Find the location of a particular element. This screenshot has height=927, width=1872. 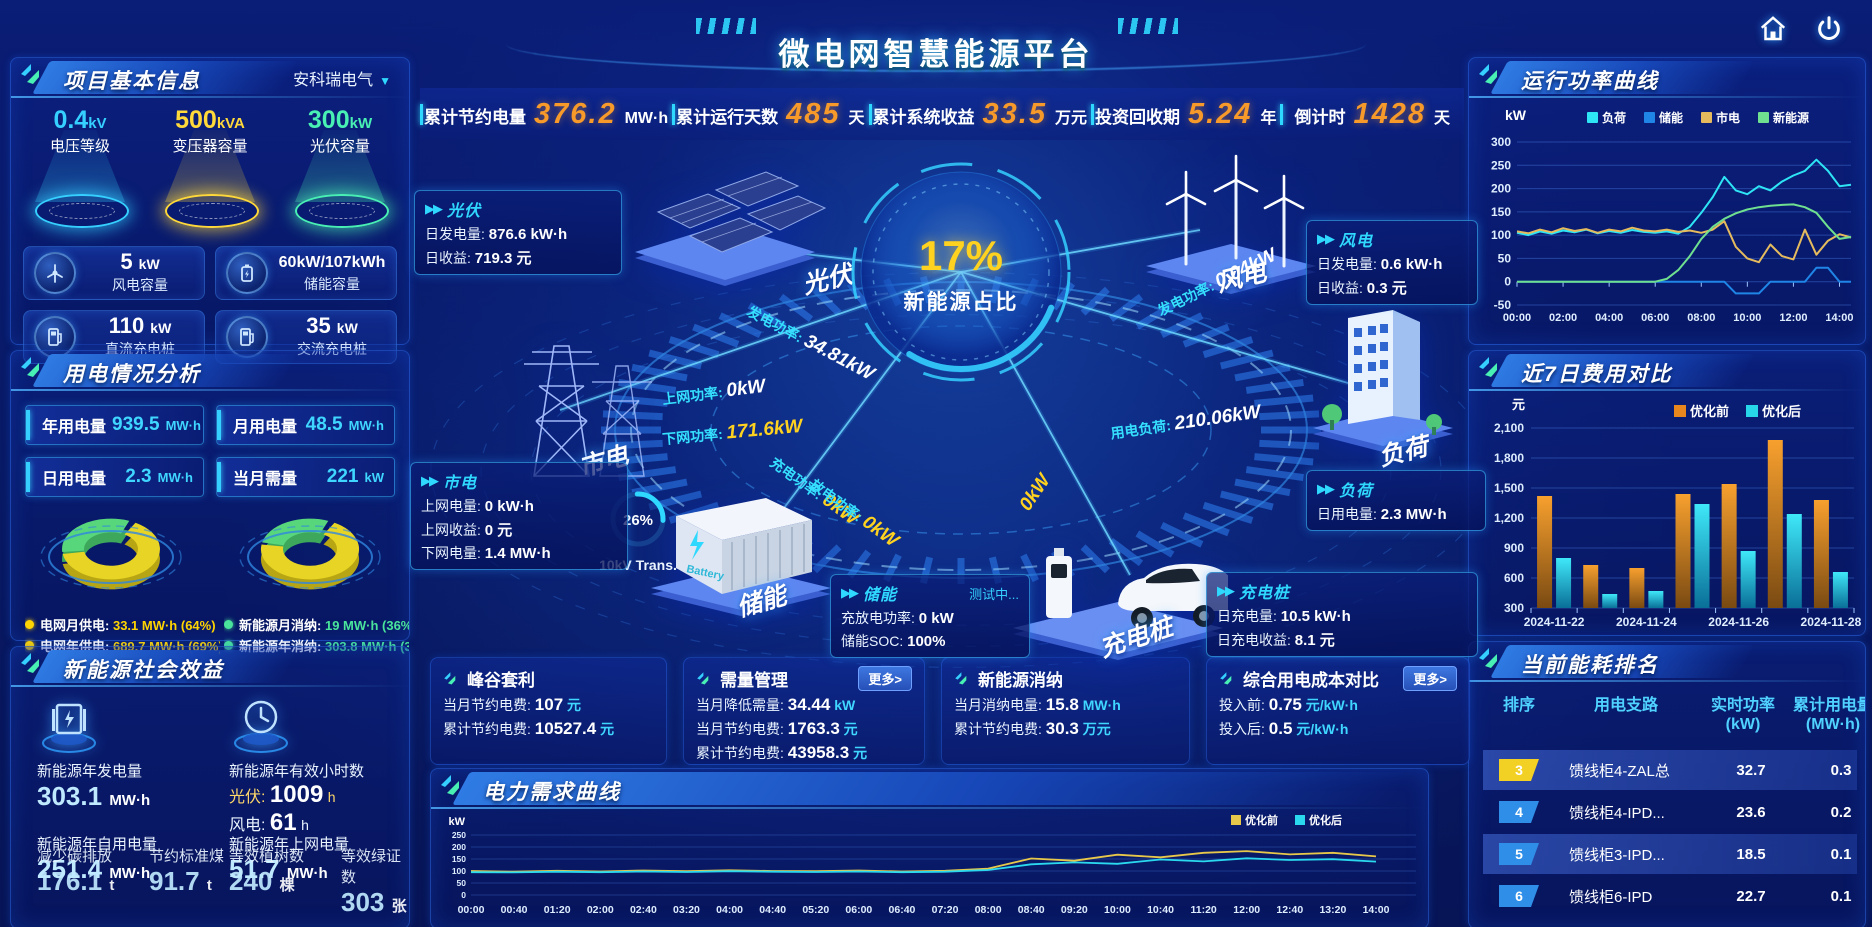

table-row: 4 馈线柜4-IPD... 23.6 0.2 is located at coordinates (1670, 812).